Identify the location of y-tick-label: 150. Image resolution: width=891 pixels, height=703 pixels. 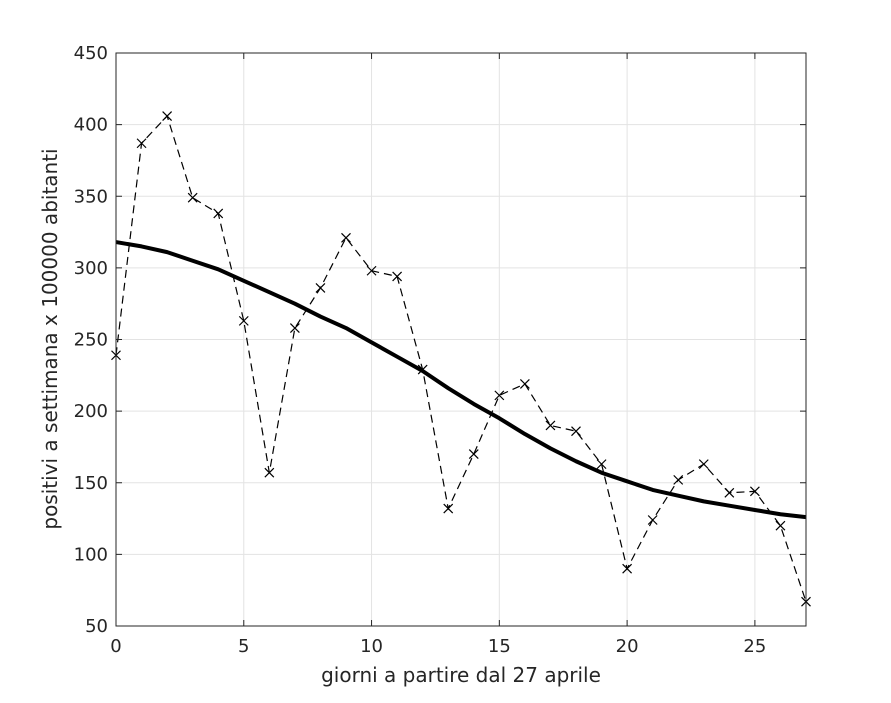
(91, 483).